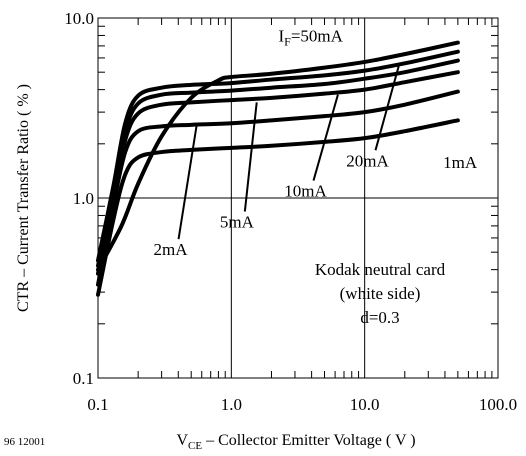 This screenshot has width=526, height=456. I want to click on curve-label-5mA: 5mA, so click(237, 222).